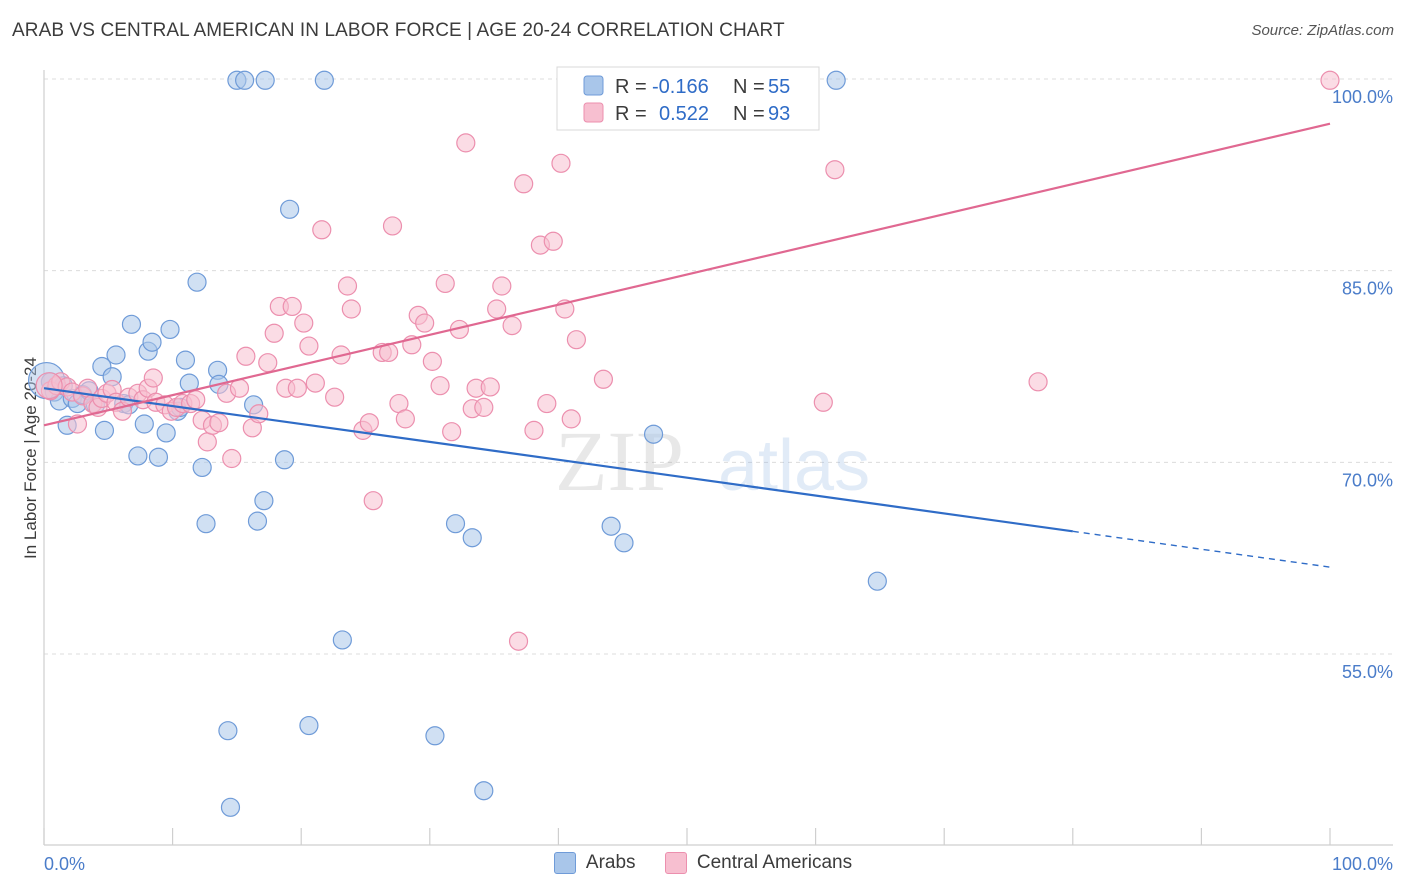  Describe the element at coordinates (593, 85) in the screenshot. I see `legend-swatch-arabs` at that location.